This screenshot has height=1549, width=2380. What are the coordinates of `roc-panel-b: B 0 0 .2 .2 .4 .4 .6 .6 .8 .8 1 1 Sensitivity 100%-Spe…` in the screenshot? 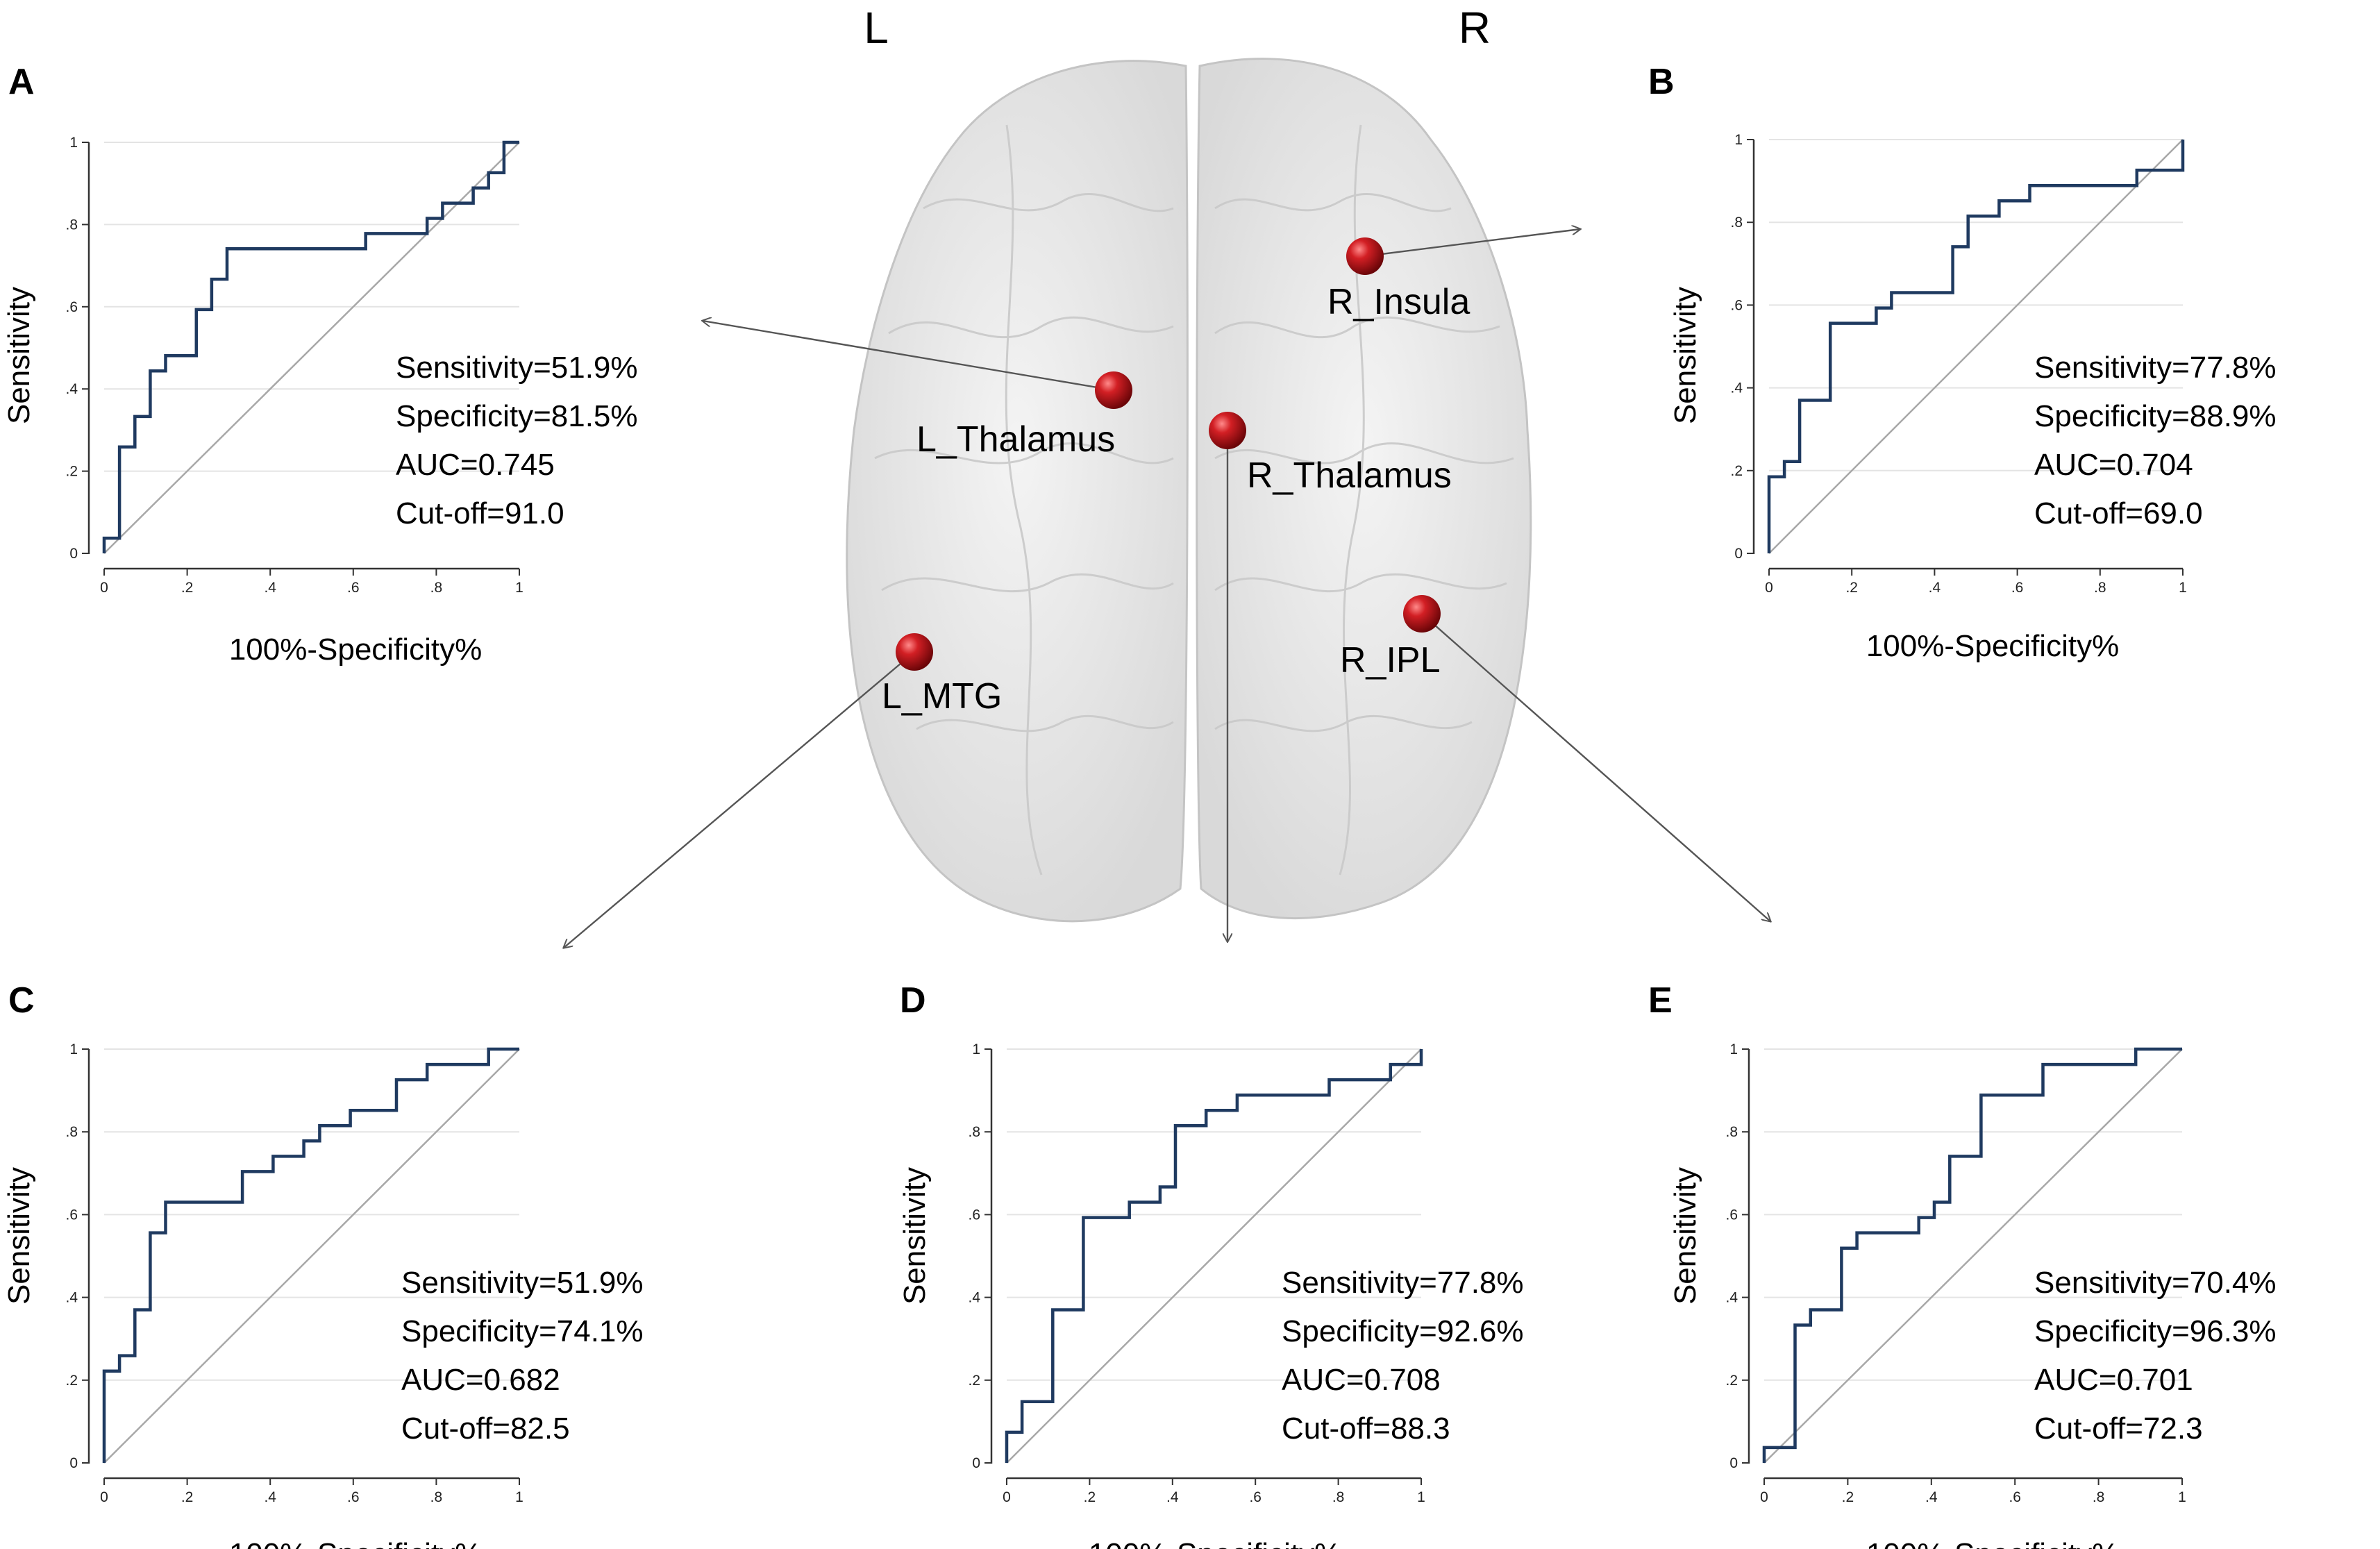 It's located at (1962, 362).